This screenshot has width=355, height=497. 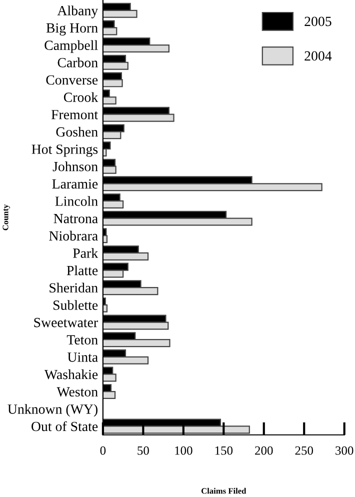 What do you see at coordinates (304, 450) in the screenshot?
I see `x-tick-label: 250` at bounding box center [304, 450].